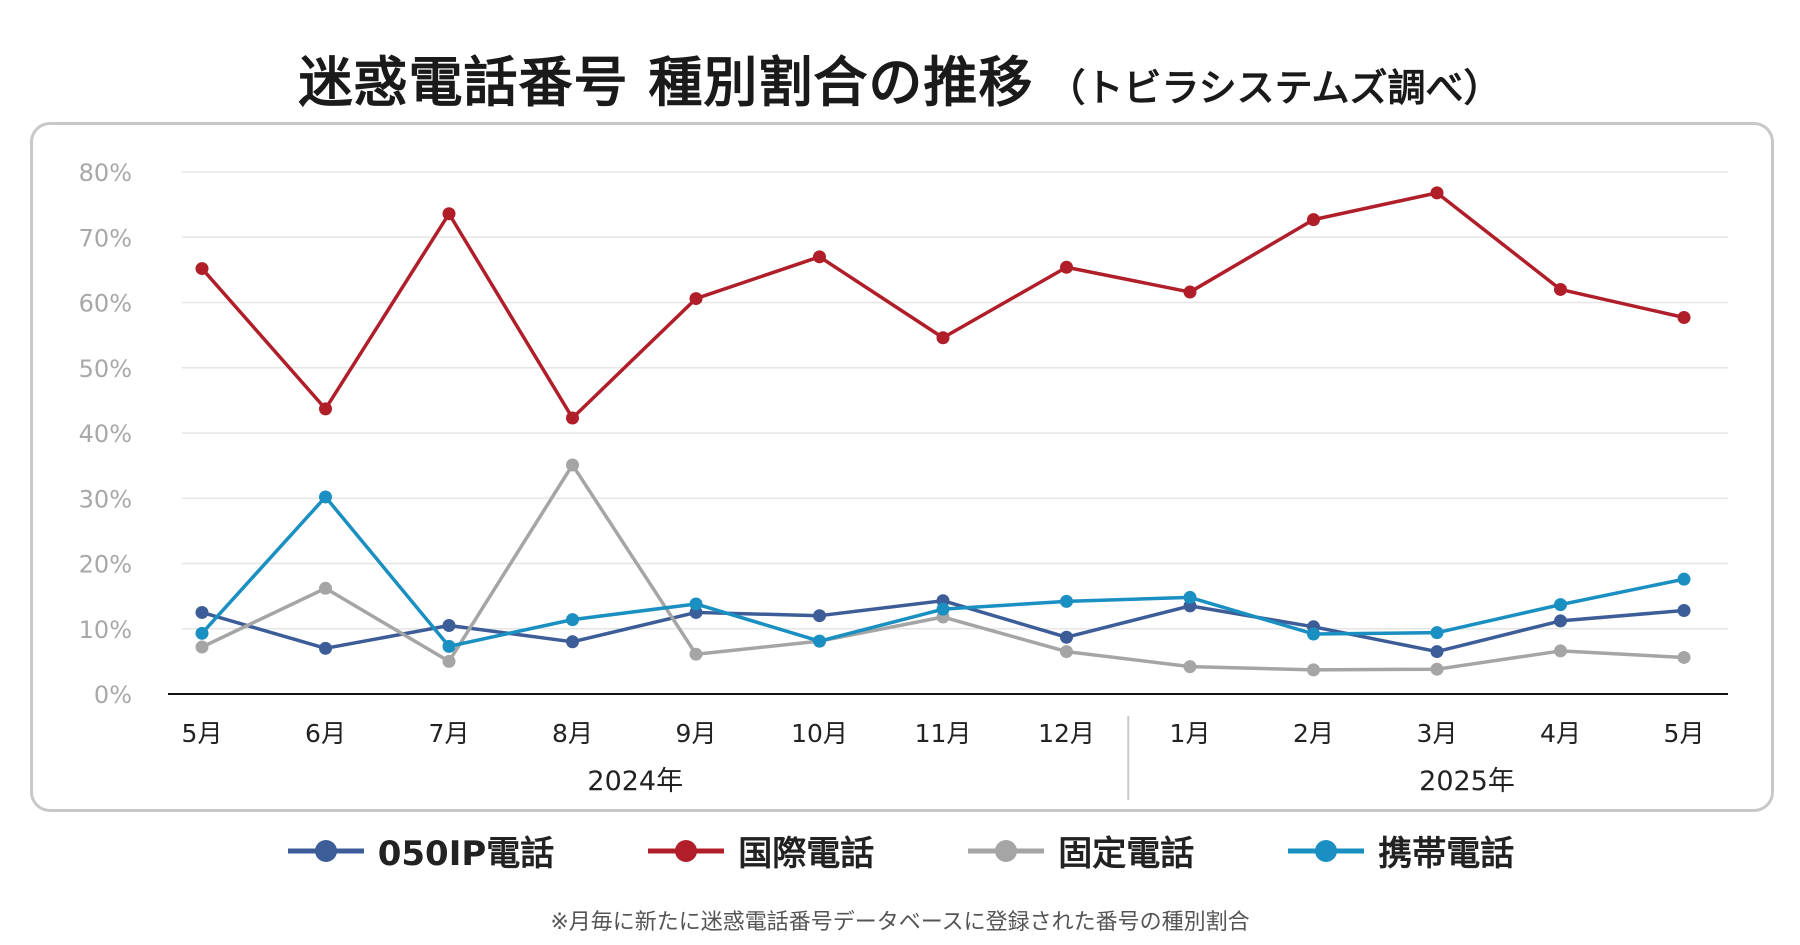 This screenshot has height=945, width=1800. I want to click on legend-item: 固定電話, so click(1080, 850).